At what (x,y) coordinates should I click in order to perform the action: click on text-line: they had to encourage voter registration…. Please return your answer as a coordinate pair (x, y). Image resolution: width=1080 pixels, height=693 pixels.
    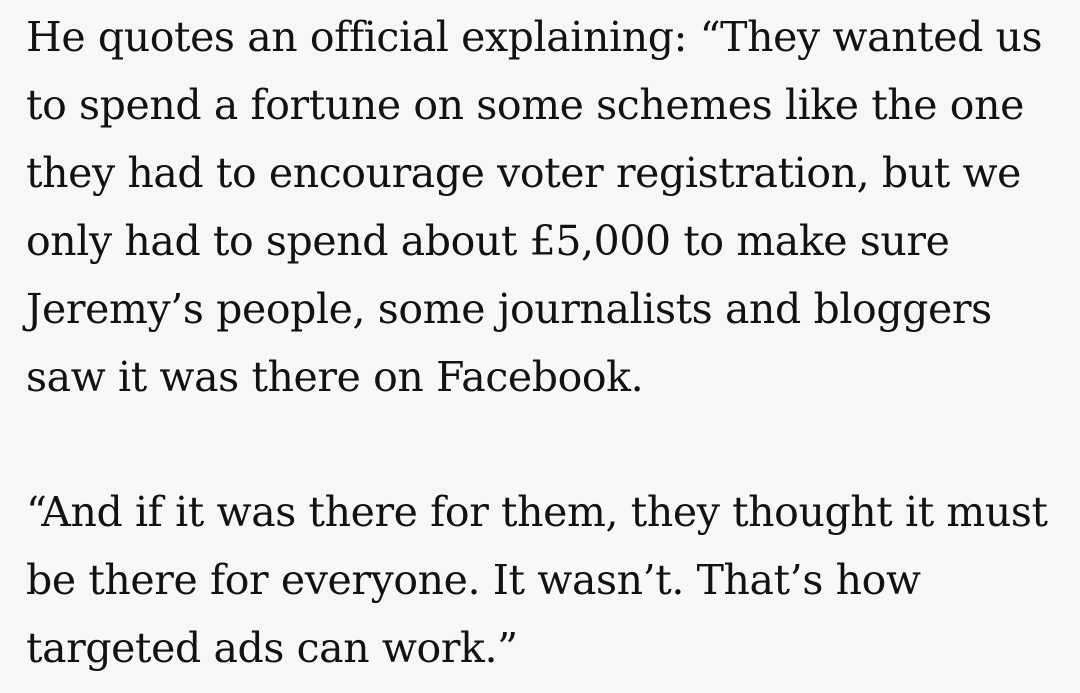
    Looking at the image, I should click on (524, 173).